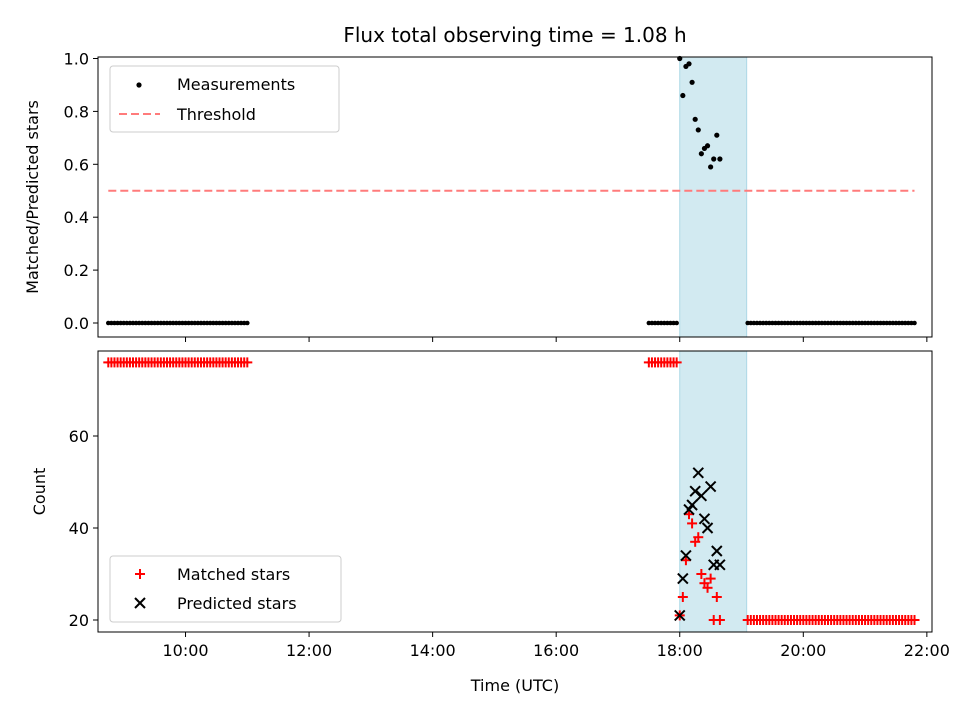 Image resolution: width=960 pixels, height=720 pixels. What do you see at coordinates (309, 650) in the screenshot?
I see `x-tick-label: 12:00` at bounding box center [309, 650].